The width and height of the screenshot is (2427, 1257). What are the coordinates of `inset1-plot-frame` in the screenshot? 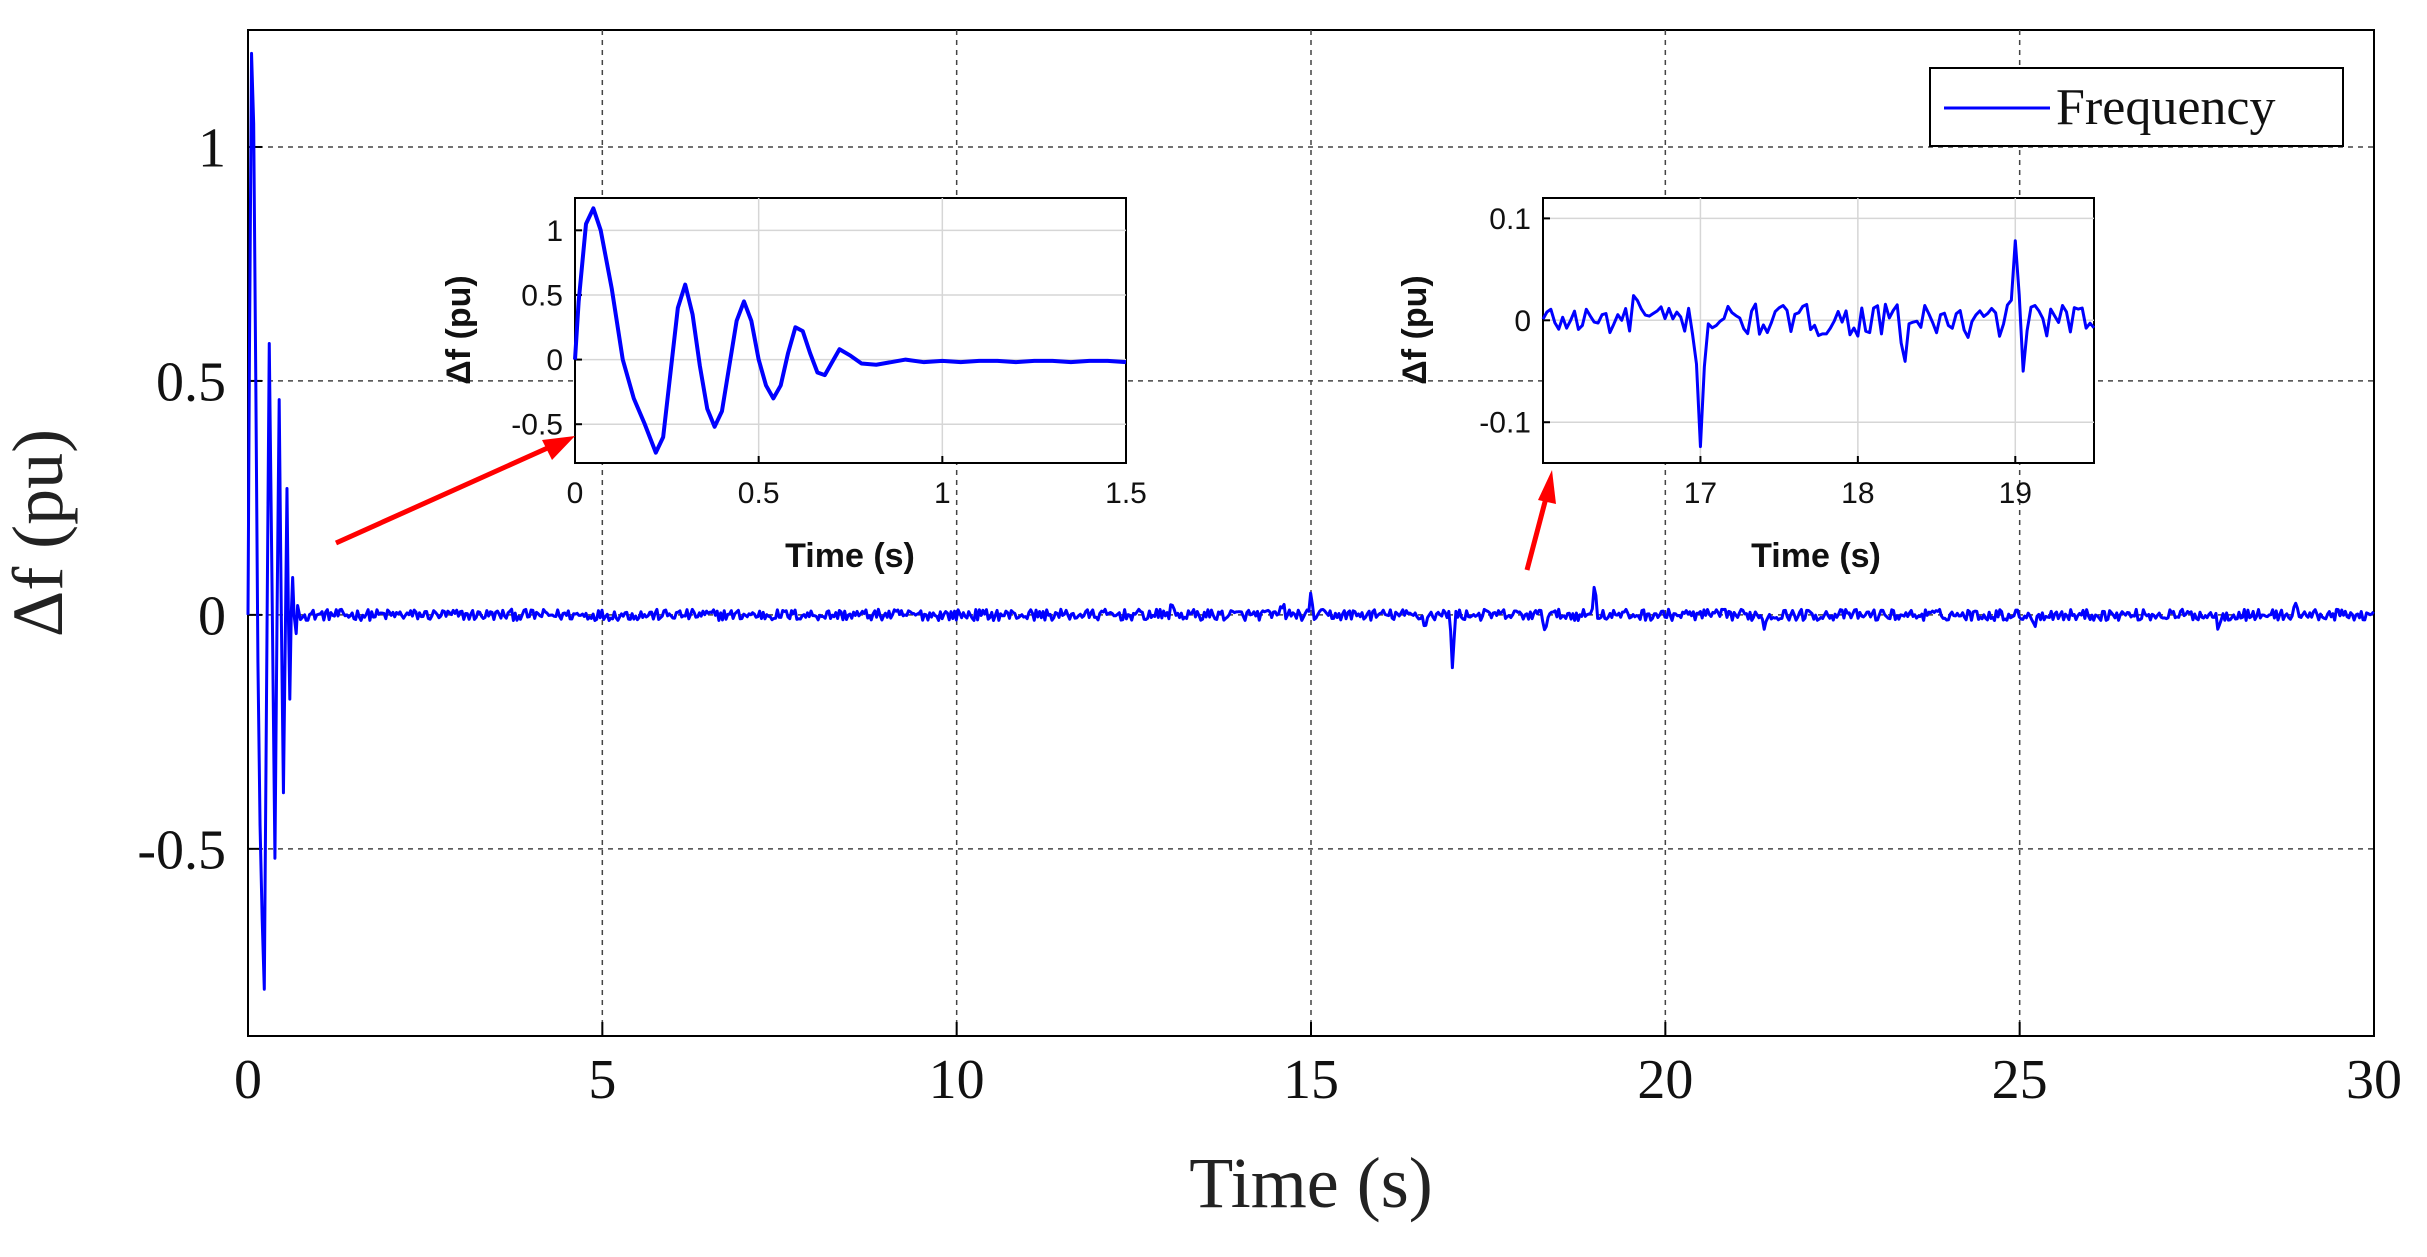 It's located at (850, 330).